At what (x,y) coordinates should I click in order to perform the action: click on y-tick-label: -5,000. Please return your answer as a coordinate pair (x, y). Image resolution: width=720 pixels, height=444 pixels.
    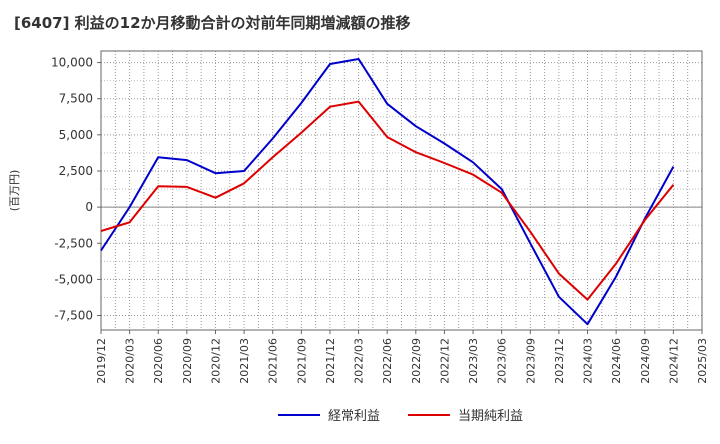
    Looking at the image, I should click on (73, 279).